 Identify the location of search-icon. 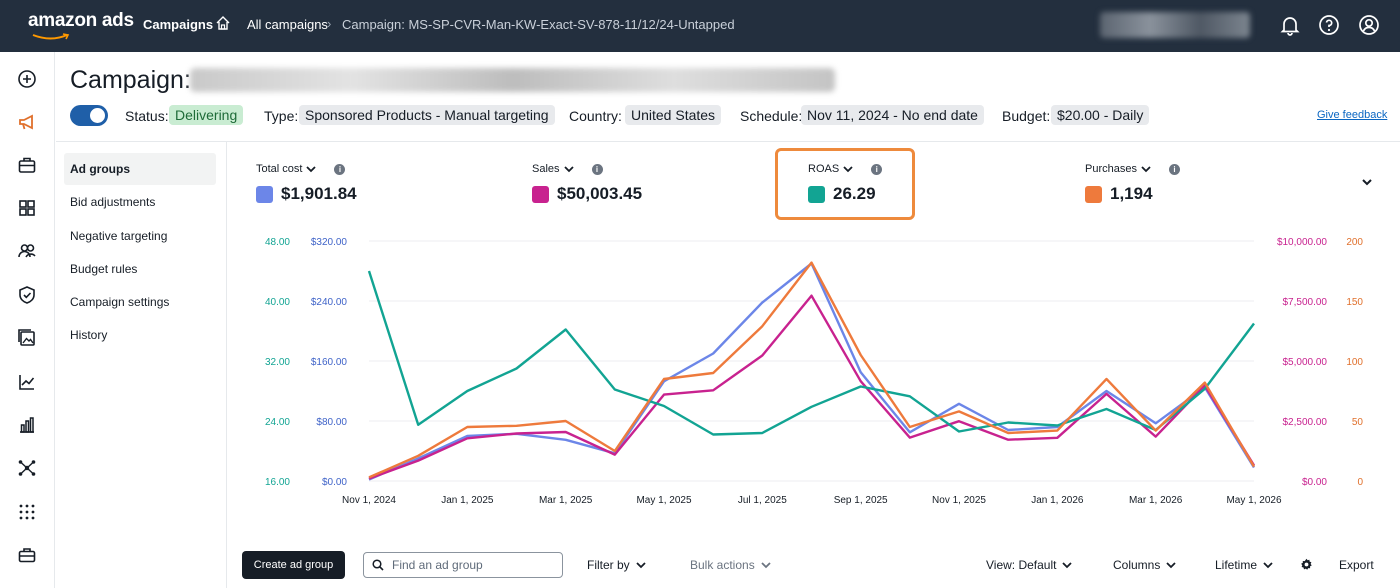
(378, 565).